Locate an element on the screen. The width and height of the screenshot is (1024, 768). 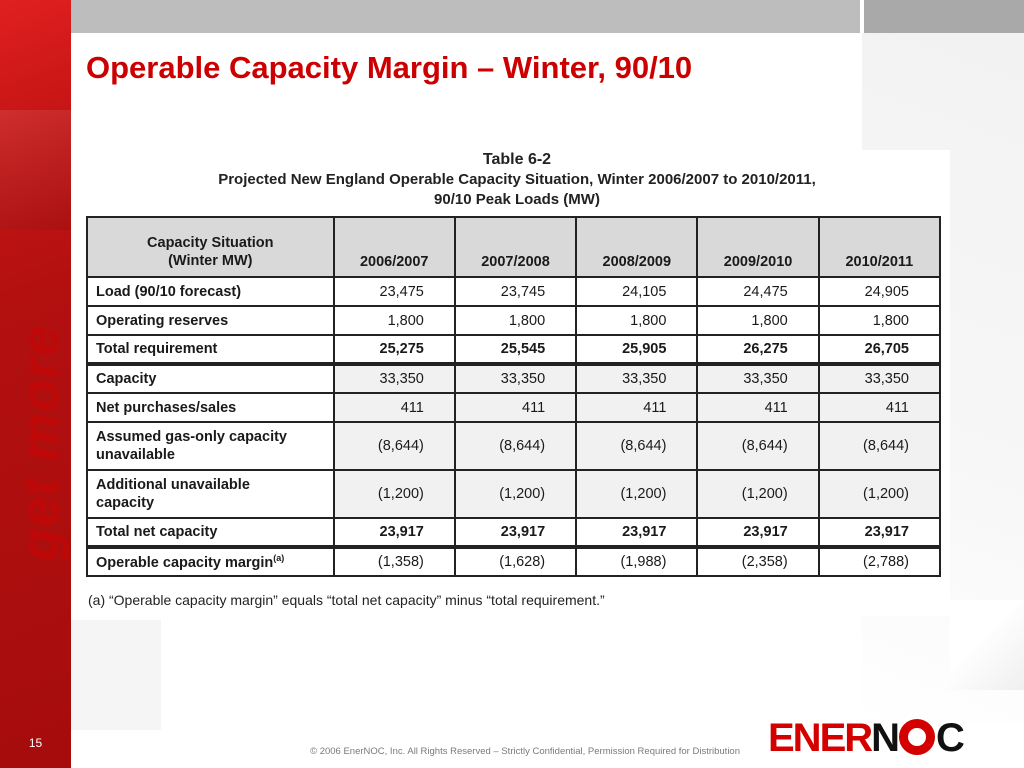
cell-value: 24,105 is located at coordinates (637, 291).